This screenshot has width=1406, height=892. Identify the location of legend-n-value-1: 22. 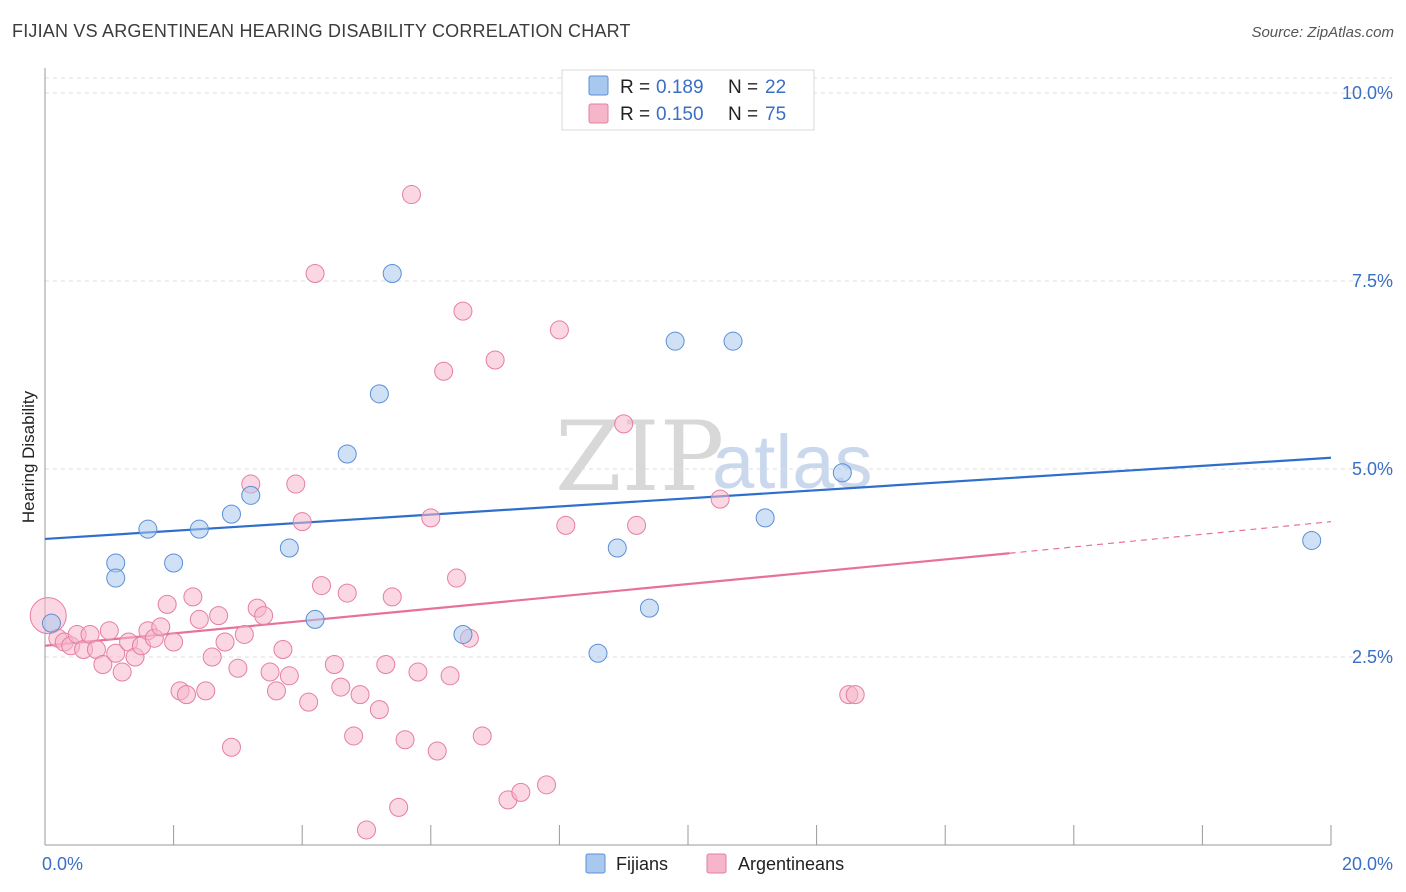
(775, 87).